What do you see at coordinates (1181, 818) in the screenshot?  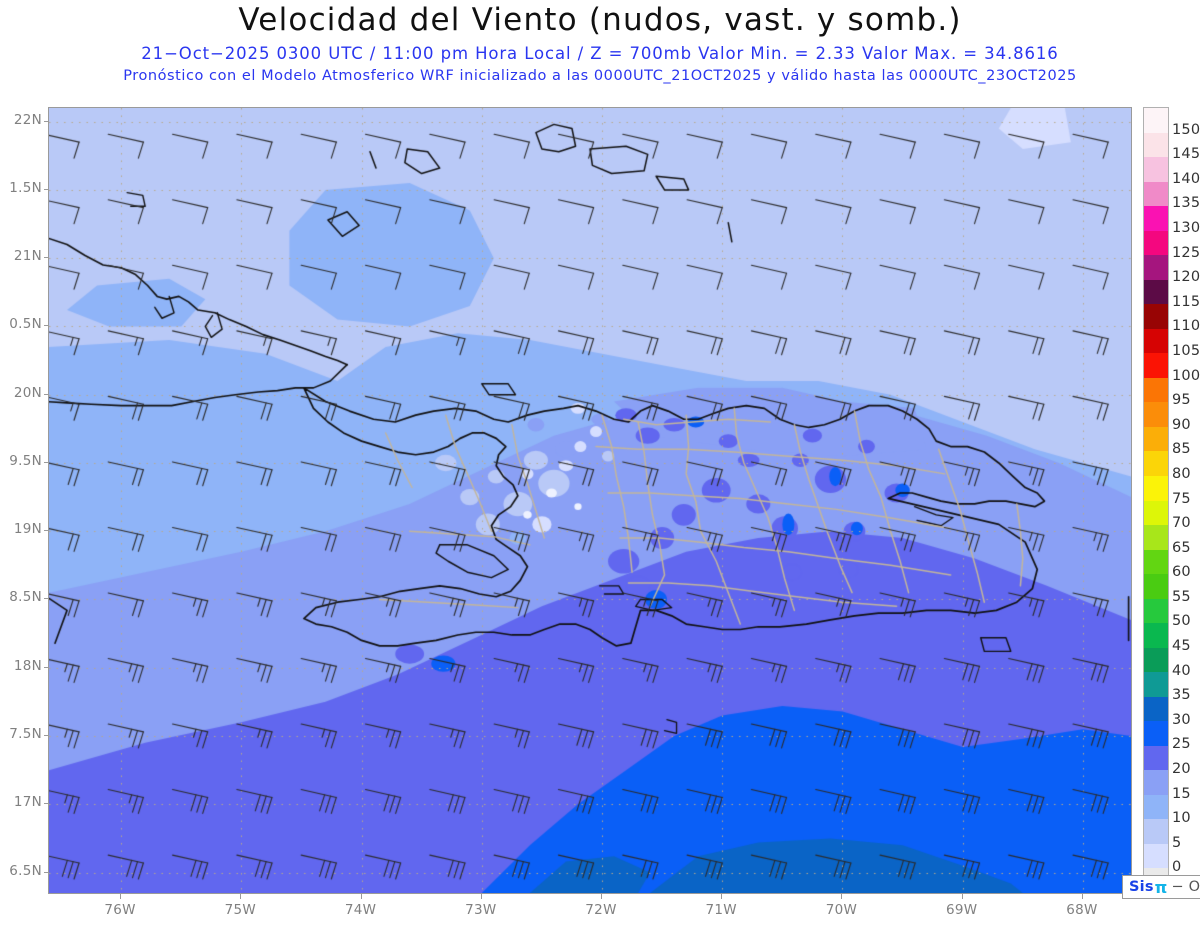 I see `colorbar-tick-10: 10` at bounding box center [1181, 818].